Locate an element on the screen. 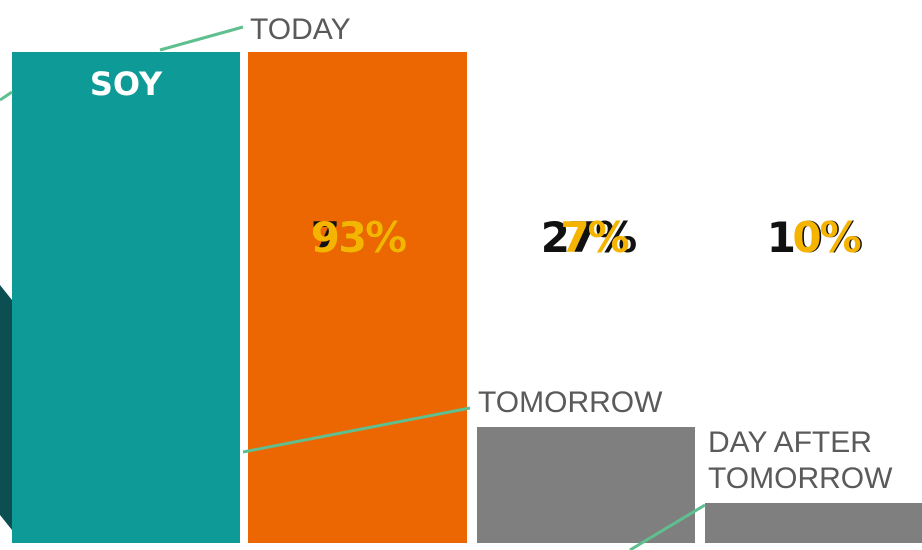 The height and width of the screenshot is (550, 922). percent-back: 10% is located at coordinates (814, 237).